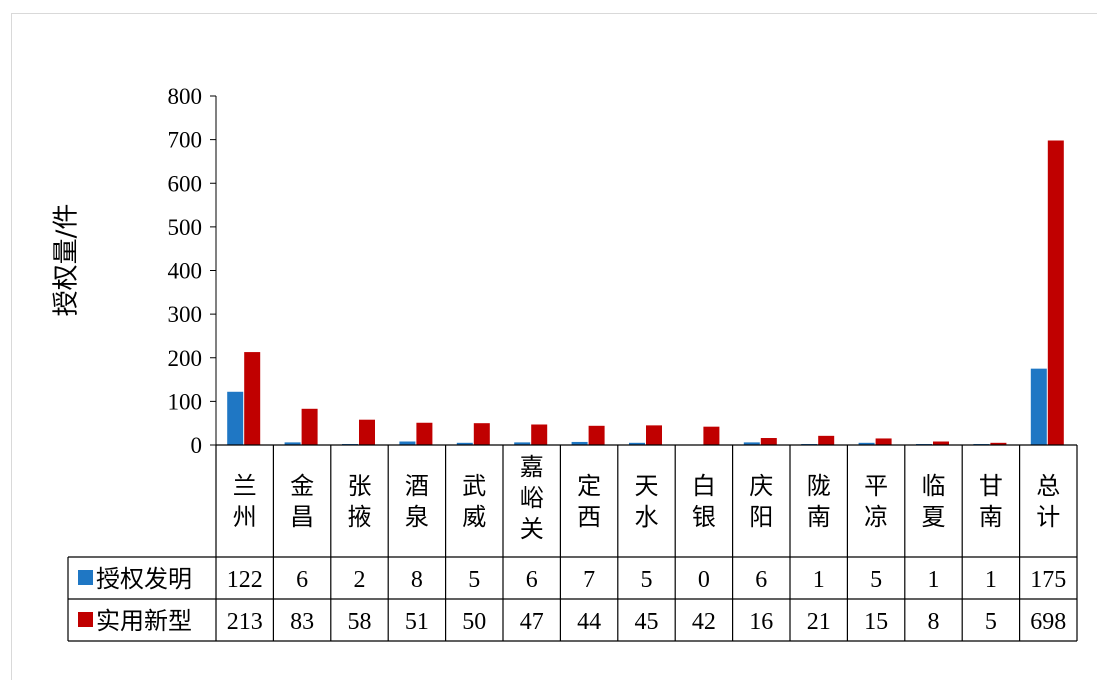  I want to click on legend-label-1: 实用新型, so click(144, 621).